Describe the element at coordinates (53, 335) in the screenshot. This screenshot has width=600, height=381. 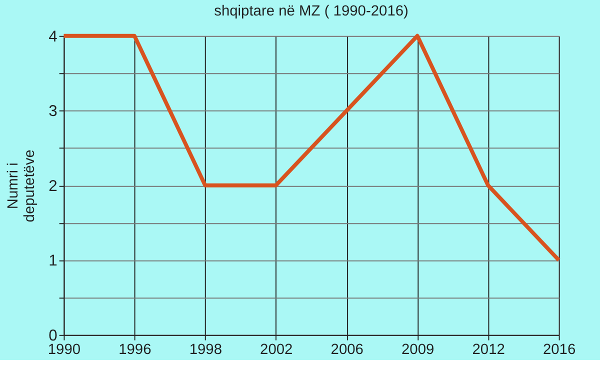
I see `y-tick-label: 0` at that location.